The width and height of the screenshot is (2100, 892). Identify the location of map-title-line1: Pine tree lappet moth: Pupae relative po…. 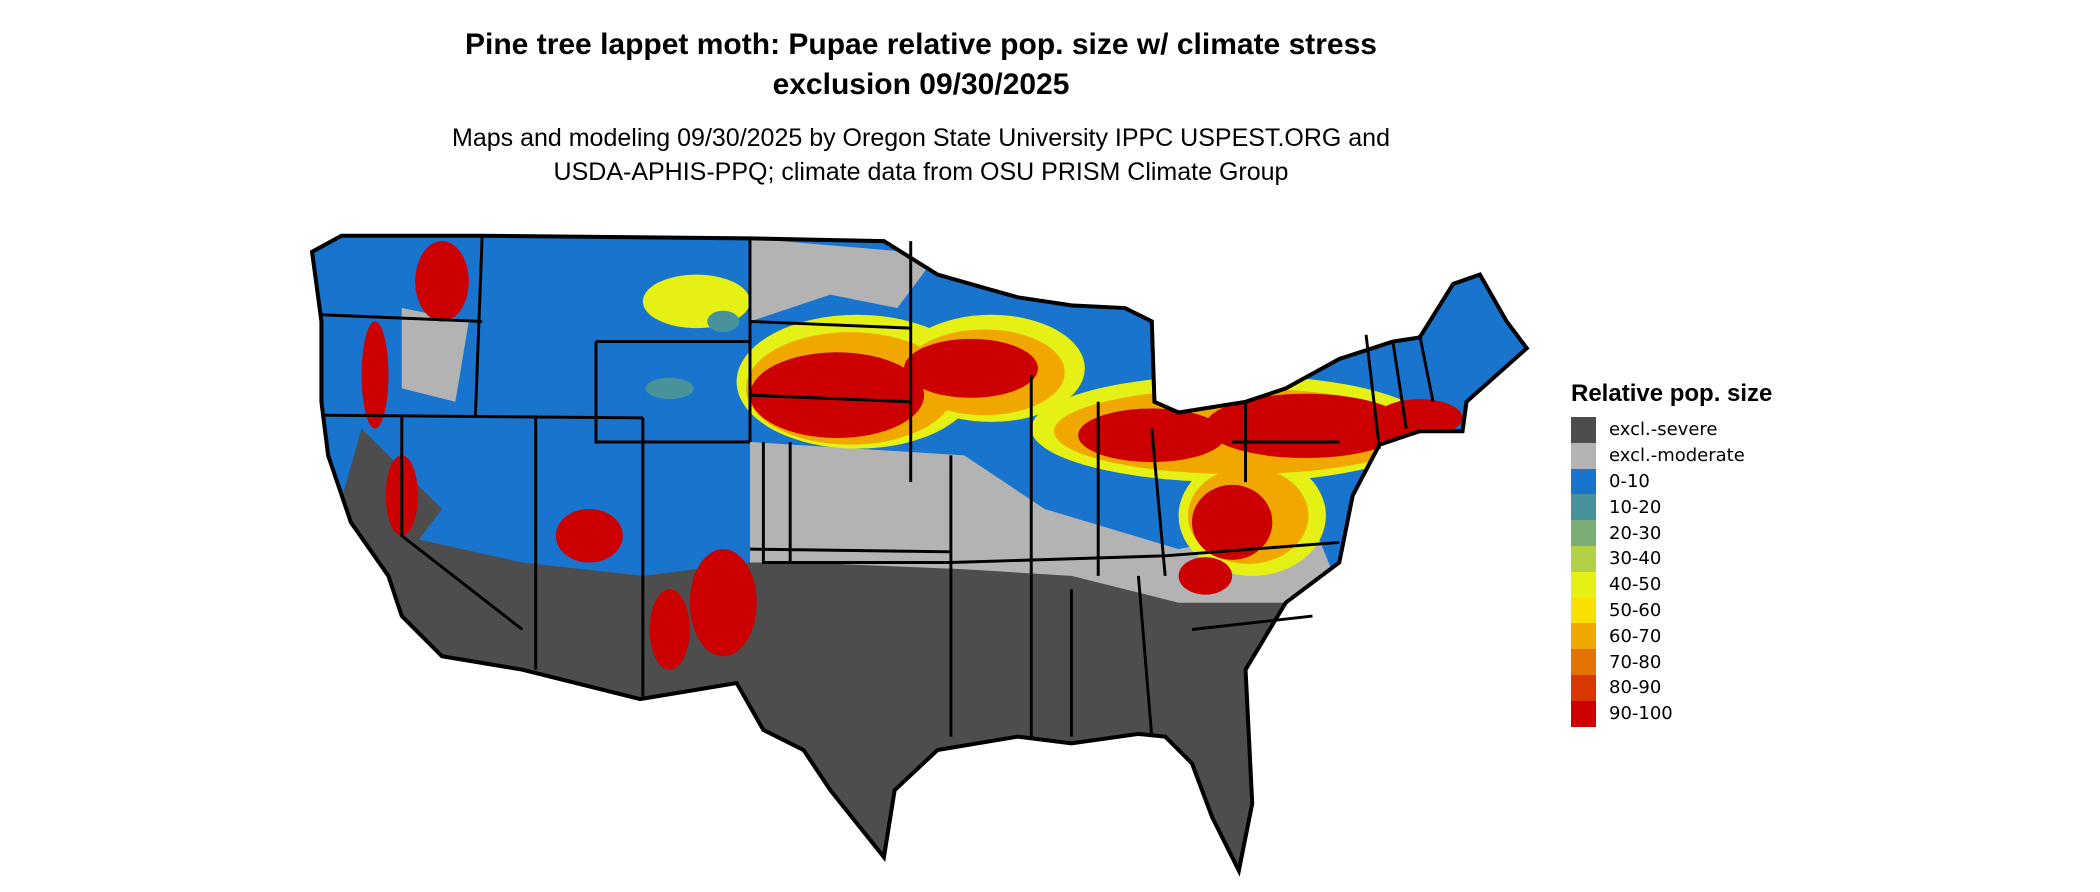
(921, 44).